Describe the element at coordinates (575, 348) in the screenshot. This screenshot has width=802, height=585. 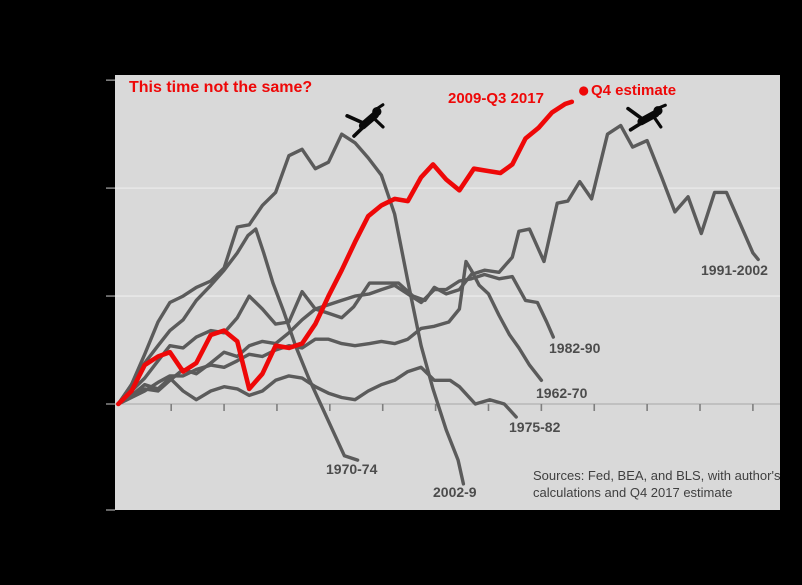
I see `series-label-1982-90: 1982-90` at that location.